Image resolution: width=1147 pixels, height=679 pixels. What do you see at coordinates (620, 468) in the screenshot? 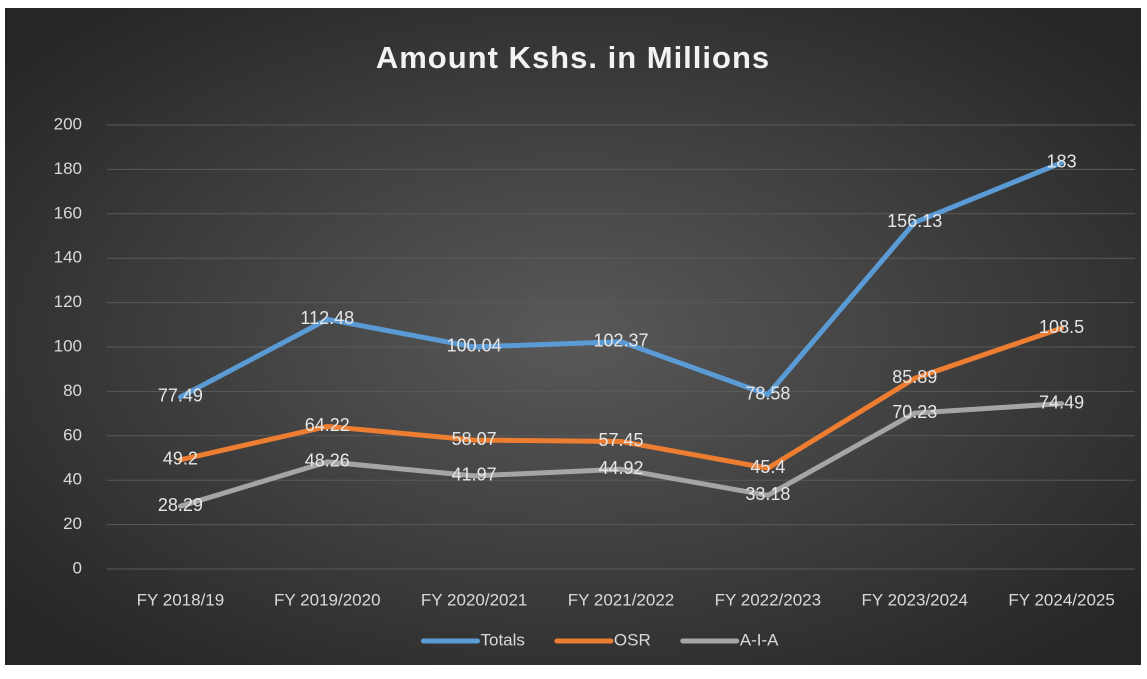
I see `data-label: 44.92` at bounding box center [620, 468].